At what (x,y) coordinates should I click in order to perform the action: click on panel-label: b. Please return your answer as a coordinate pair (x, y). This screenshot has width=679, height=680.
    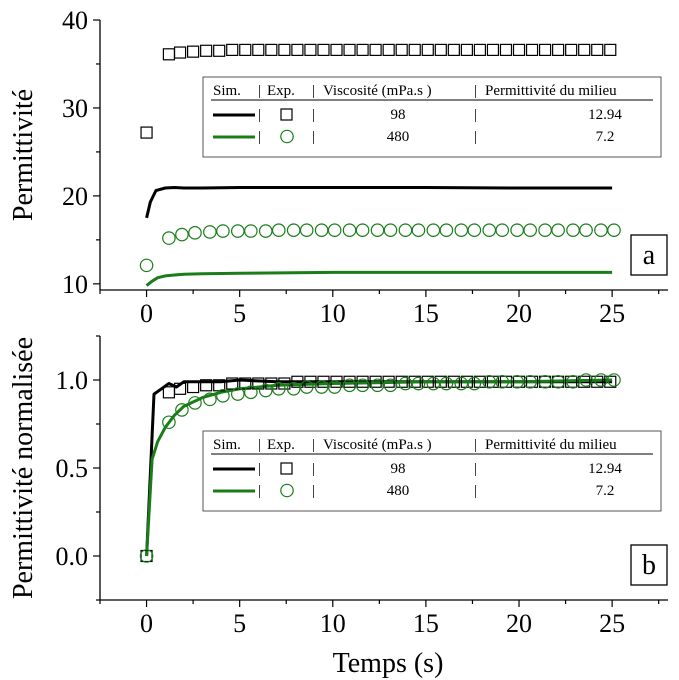
    Looking at the image, I should click on (649, 565).